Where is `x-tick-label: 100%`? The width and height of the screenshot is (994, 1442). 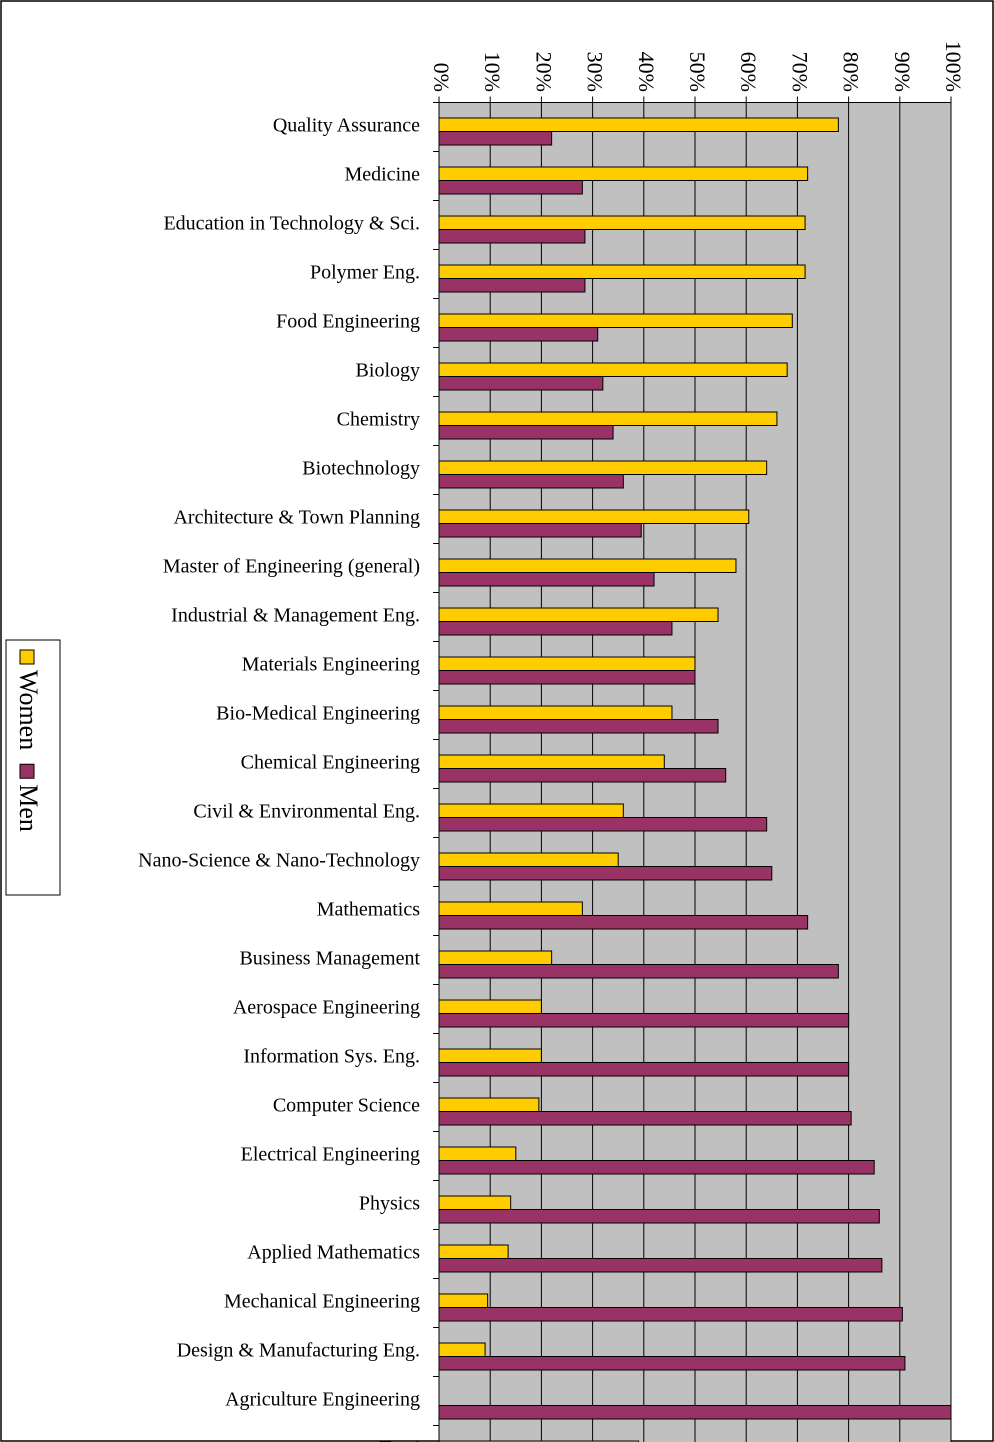
x-tick-label: 100% is located at coordinates (953, 66).